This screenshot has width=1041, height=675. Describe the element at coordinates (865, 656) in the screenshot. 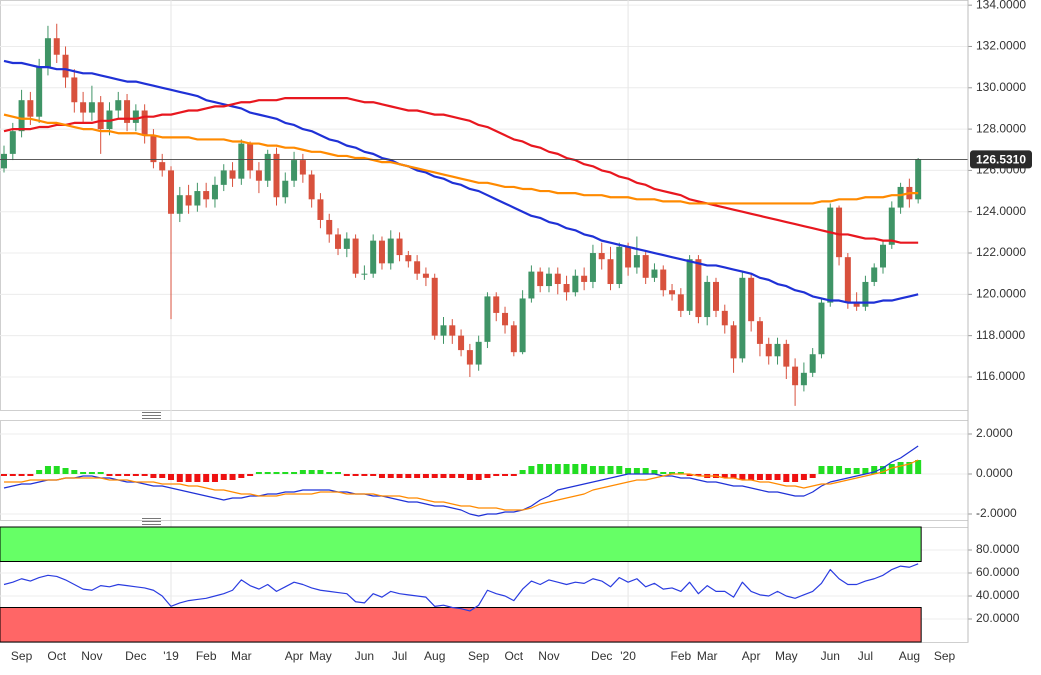

I see `x-tick-label: Jul` at that location.